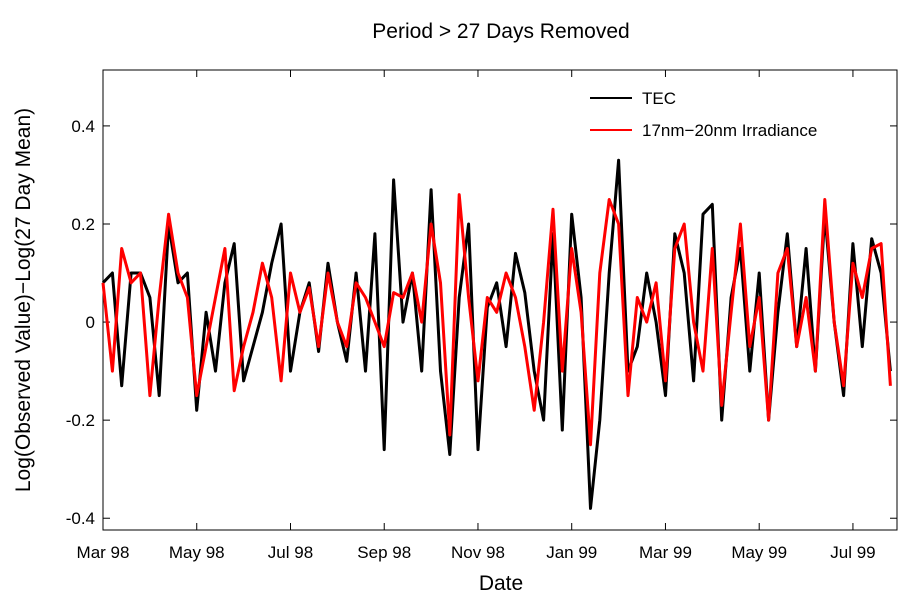 The height and width of the screenshot is (598, 899). I want to click on legend-label: TEC, so click(659, 98).